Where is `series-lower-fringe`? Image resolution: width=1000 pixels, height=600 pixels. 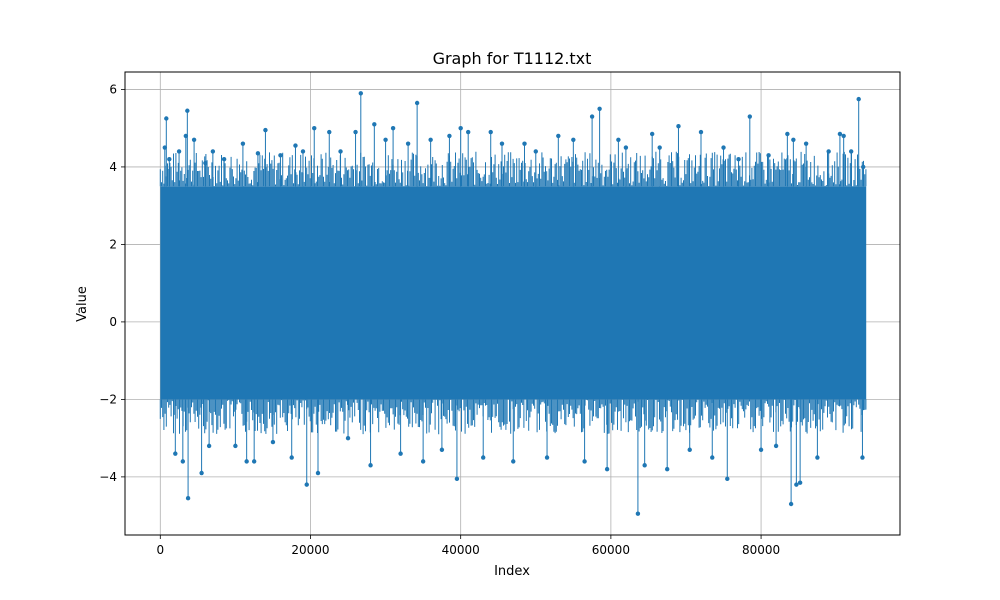
series-lower-fringe is located at coordinates (513, 417).